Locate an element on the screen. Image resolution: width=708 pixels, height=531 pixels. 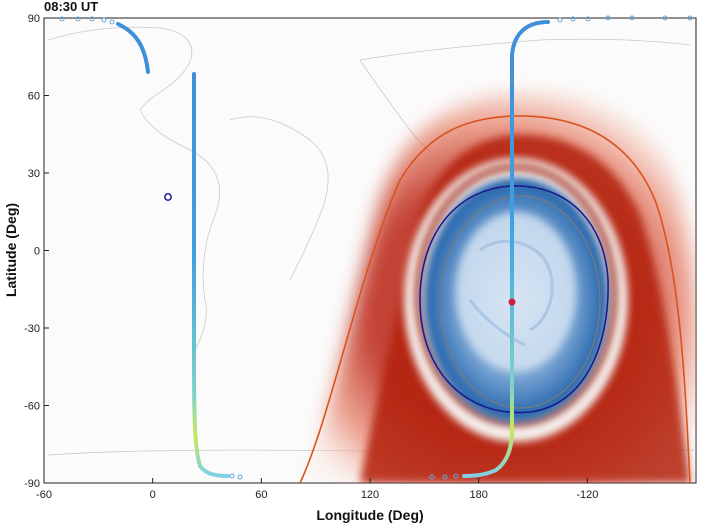
x-axis: -60 0 60 120 180 -120 is located at coordinates (317, 489).